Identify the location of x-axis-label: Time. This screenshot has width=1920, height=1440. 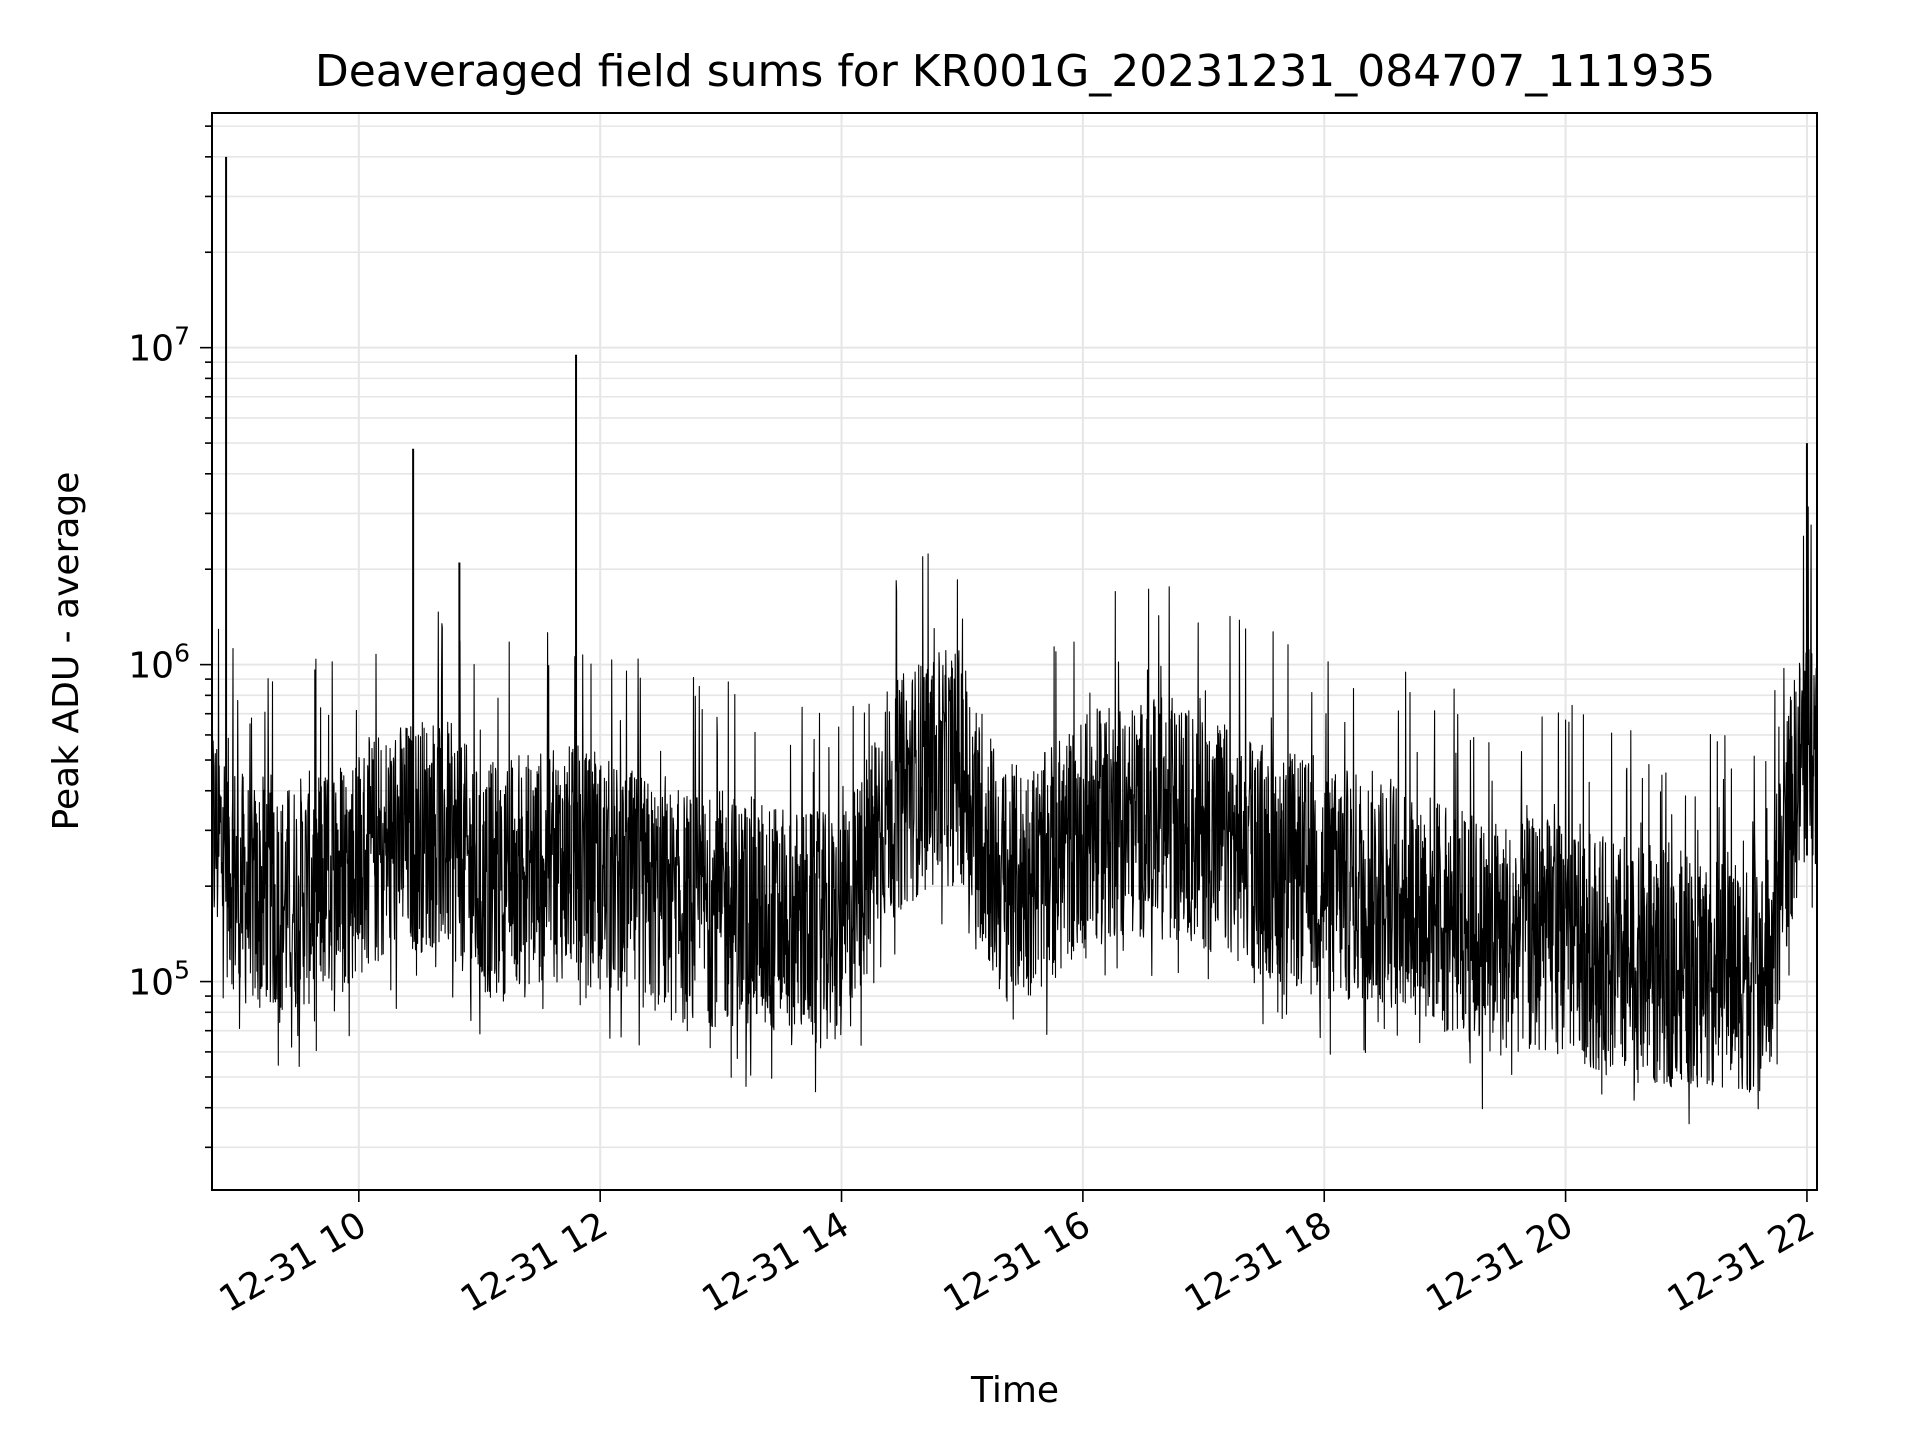
(1014, 1390).